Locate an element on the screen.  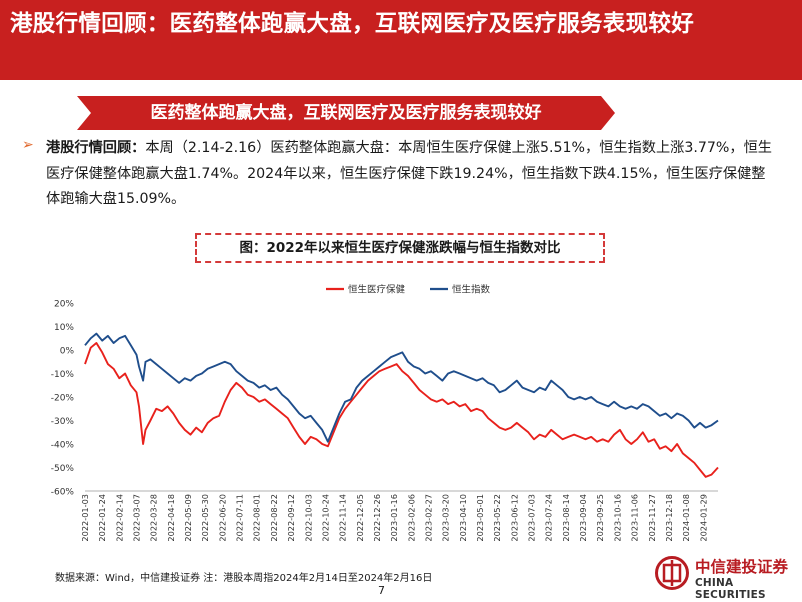
y-tick-label: -40% is located at coordinates (63, 446).